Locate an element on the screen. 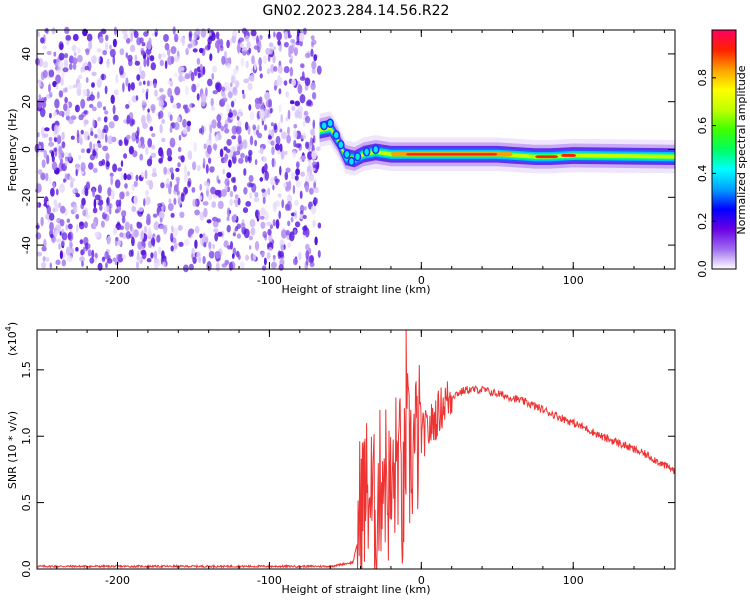  spectrogram-x-label: Height of straight line (km) is located at coordinates (355, 289).